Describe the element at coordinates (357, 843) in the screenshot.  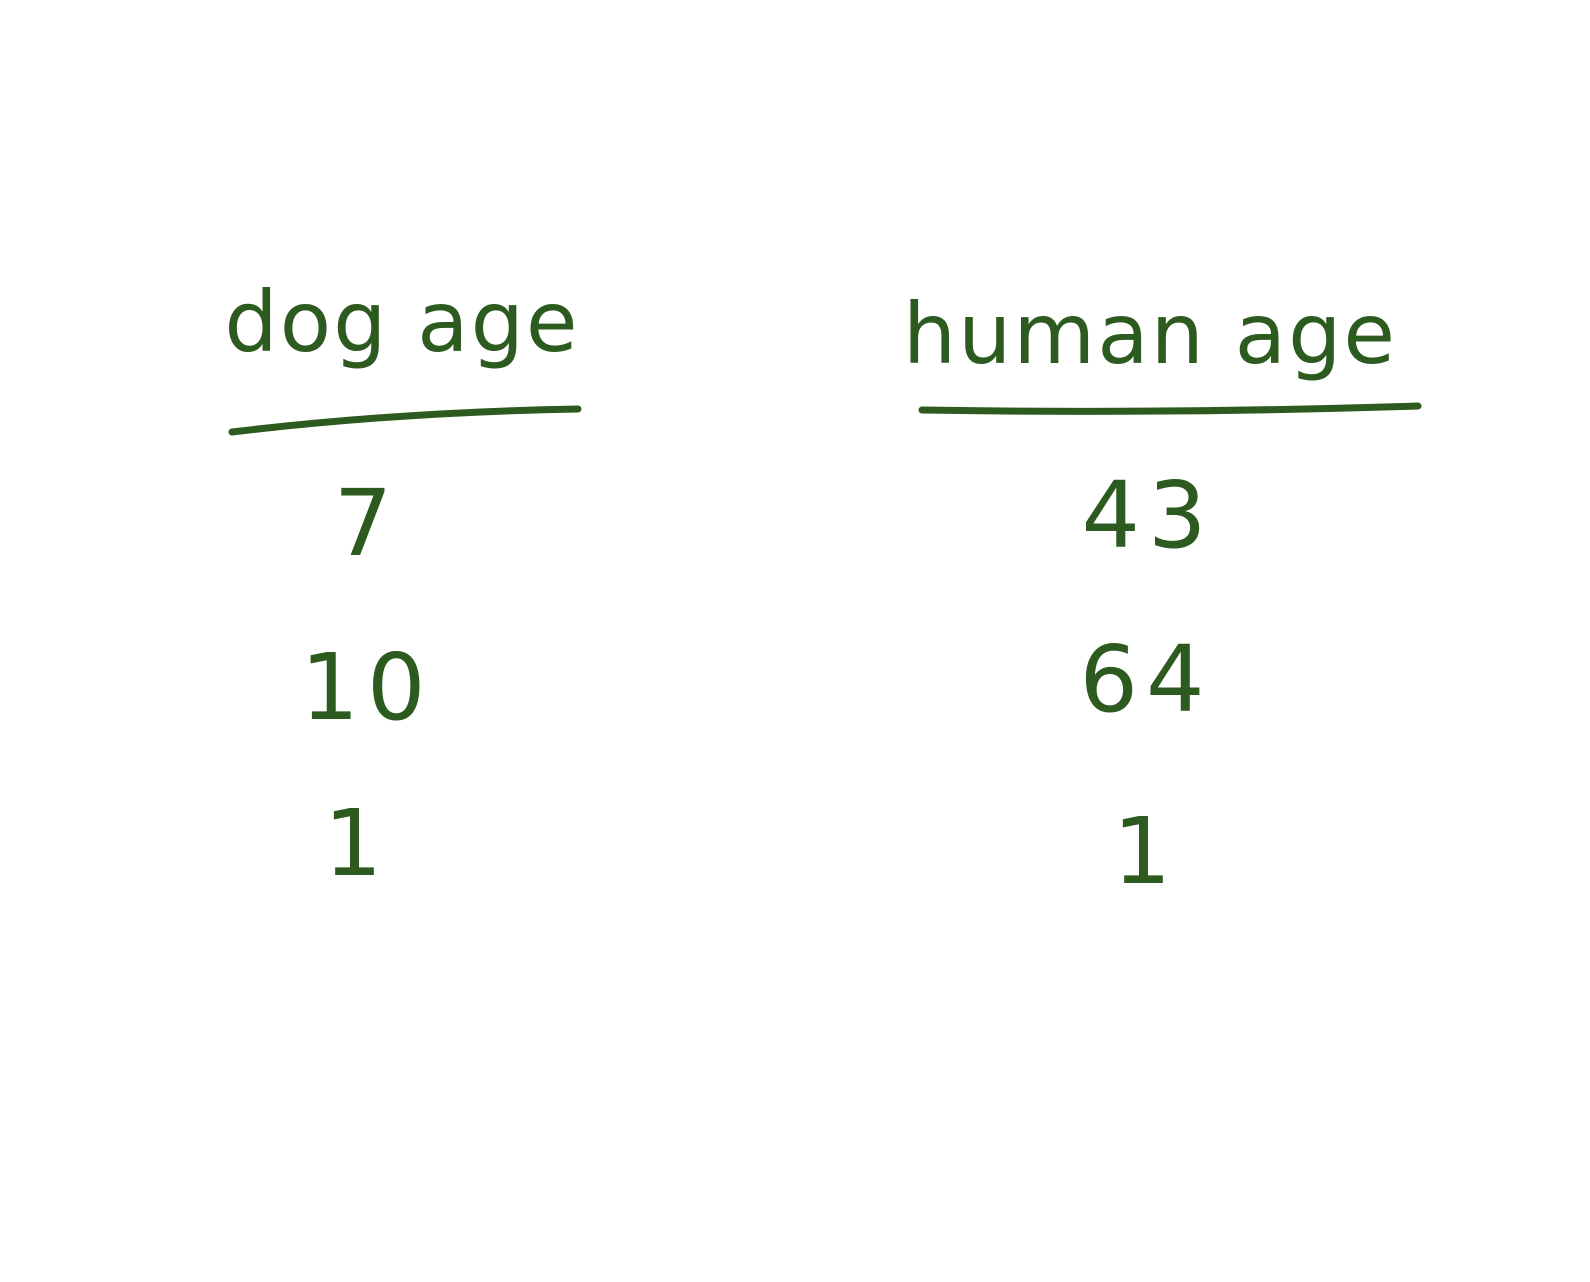
I see `table-cell-dog-age: 1` at that location.